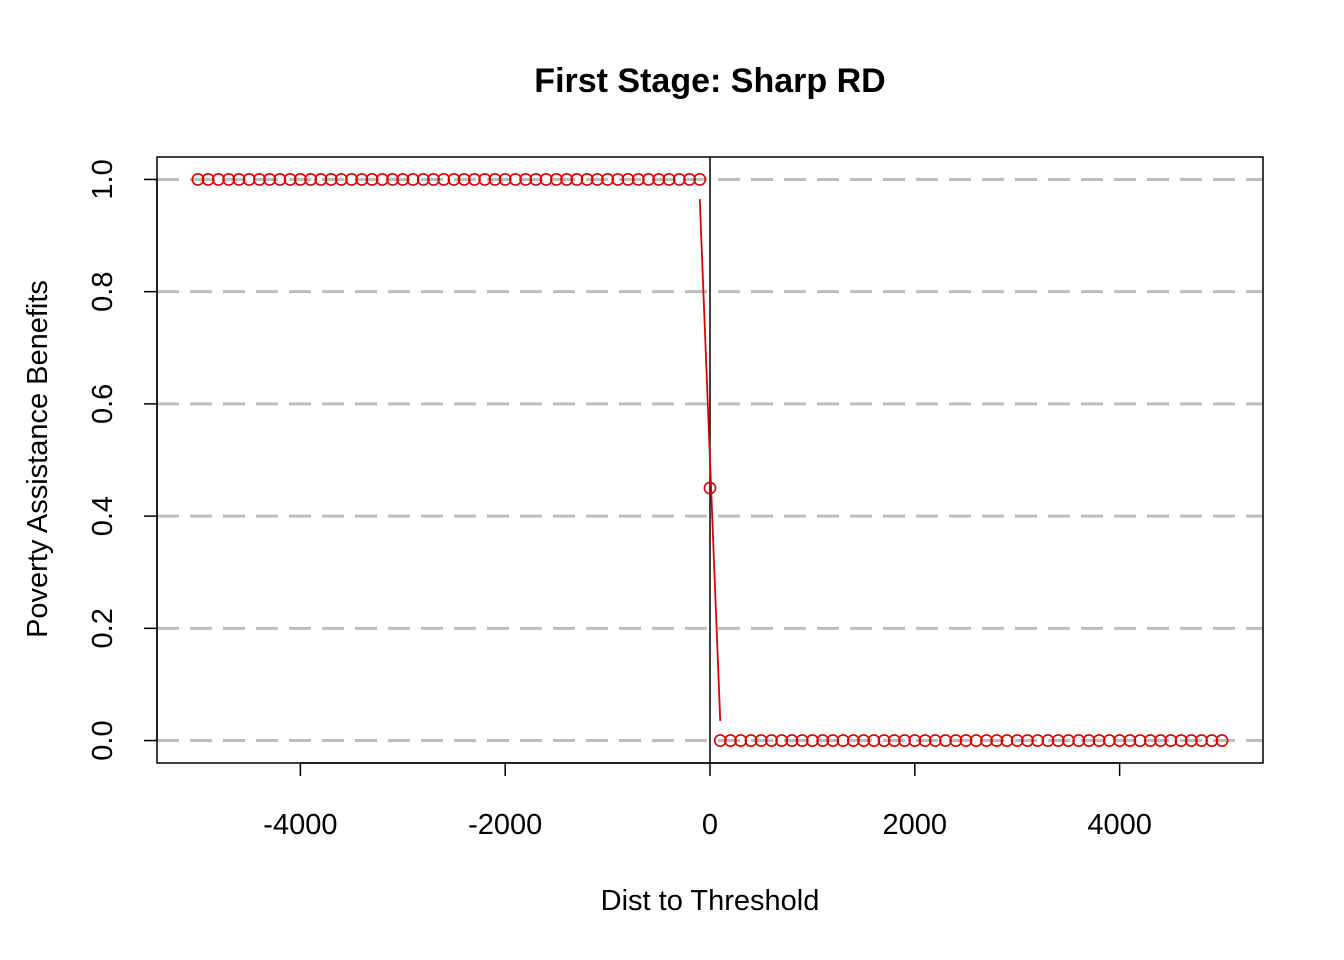 The image size is (1344, 960). What do you see at coordinates (103, 404) in the screenshot?
I see `y-tick-label-3: 0.6` at bounding box center [103, 404].